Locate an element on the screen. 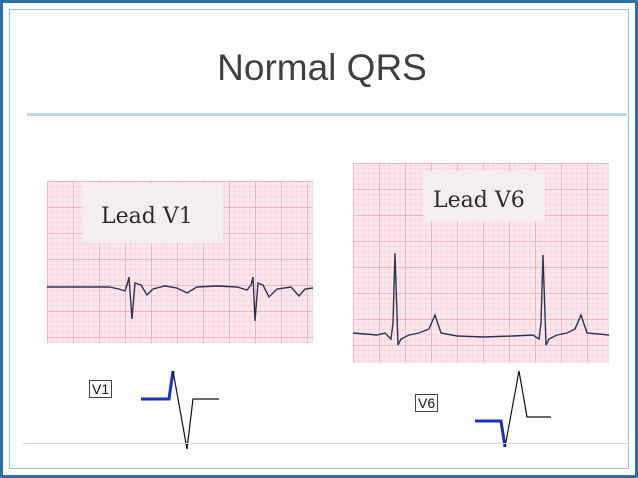  footer-divider is located at coordinates (325, 443).